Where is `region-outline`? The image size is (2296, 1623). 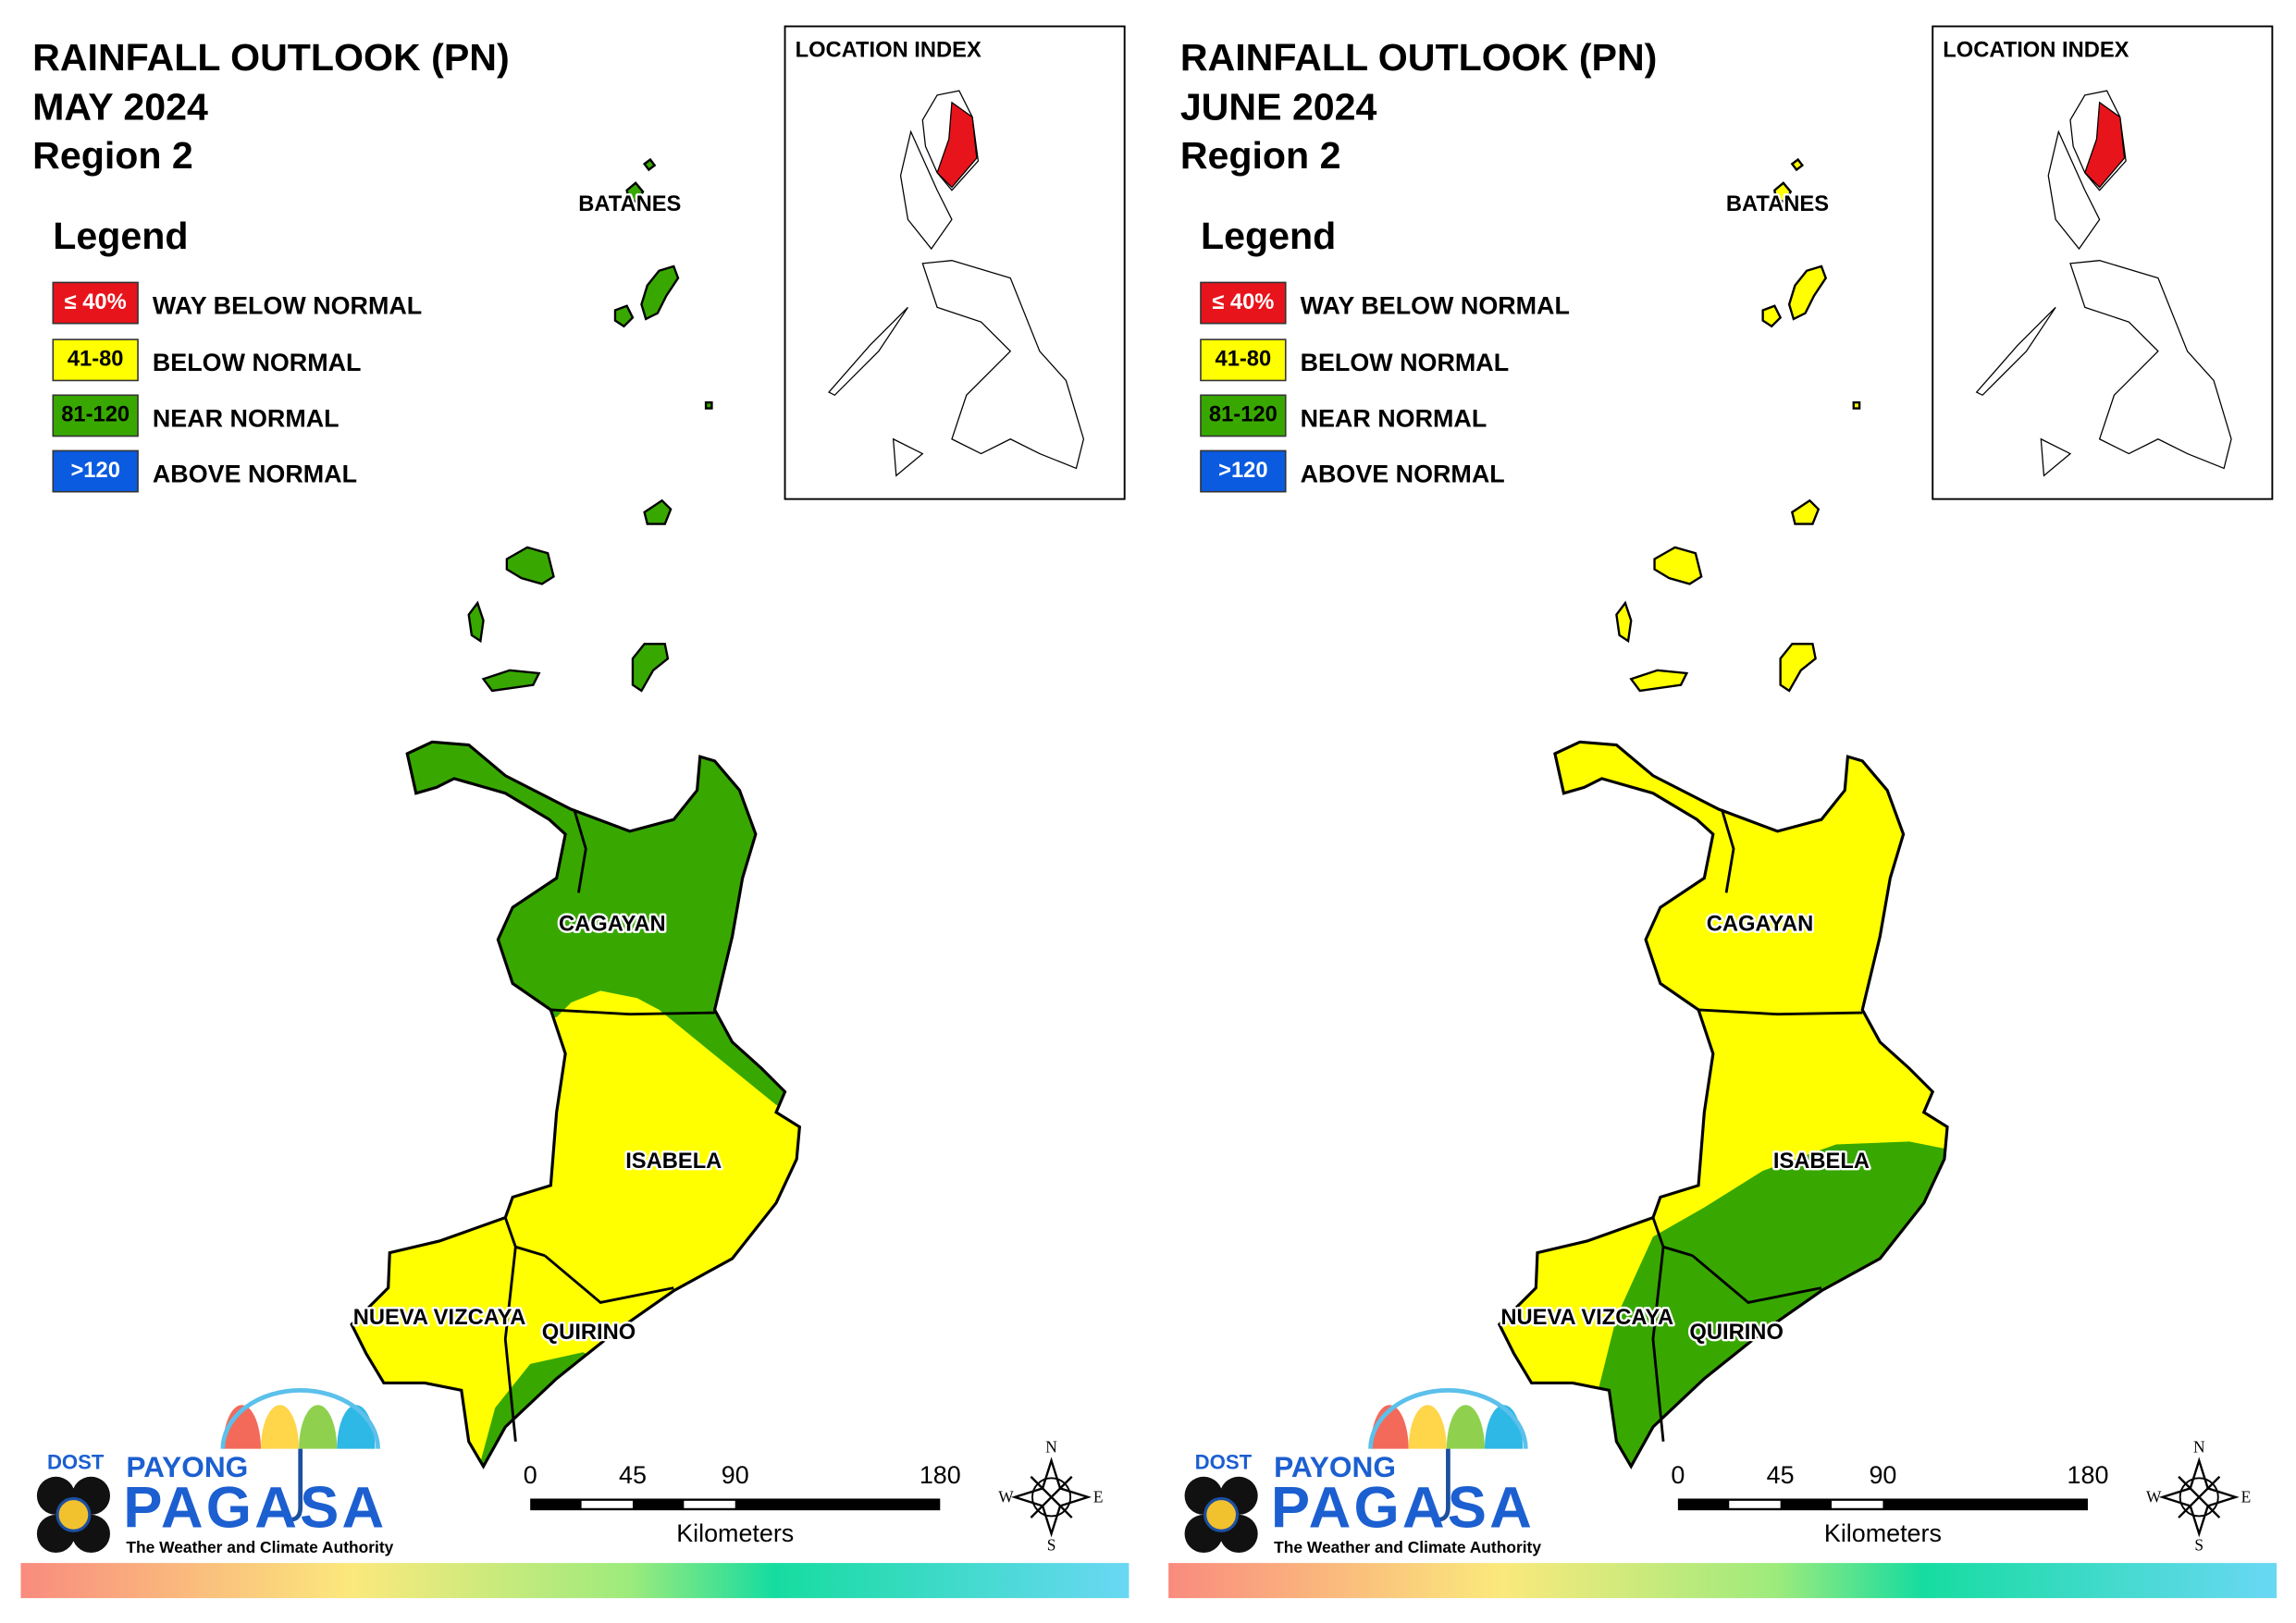
region-outline is located at coordinates (576, 1104).